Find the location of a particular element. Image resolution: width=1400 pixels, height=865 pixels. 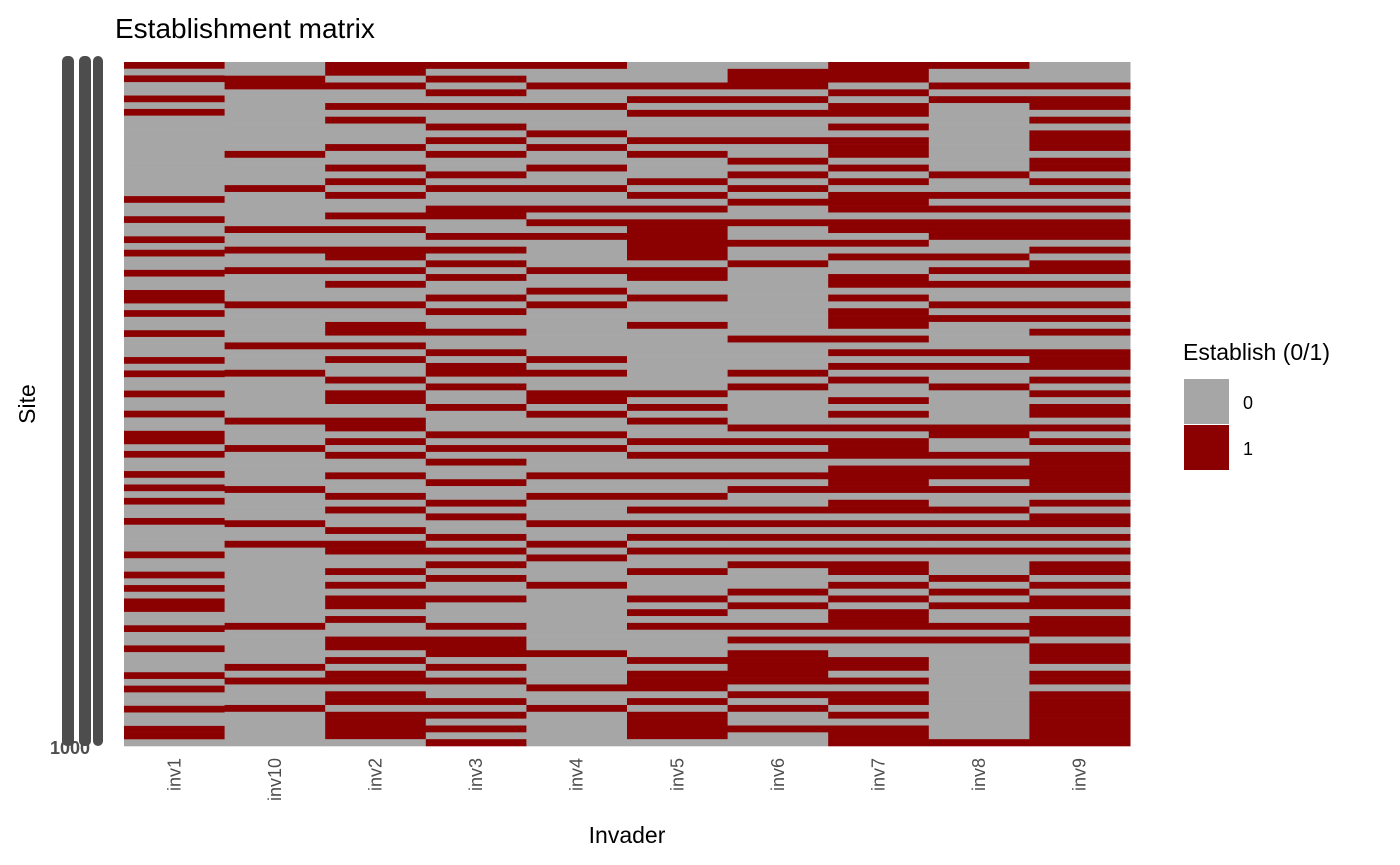

legend-title: Establish (0/1) is located at coordinates (1256, 352).